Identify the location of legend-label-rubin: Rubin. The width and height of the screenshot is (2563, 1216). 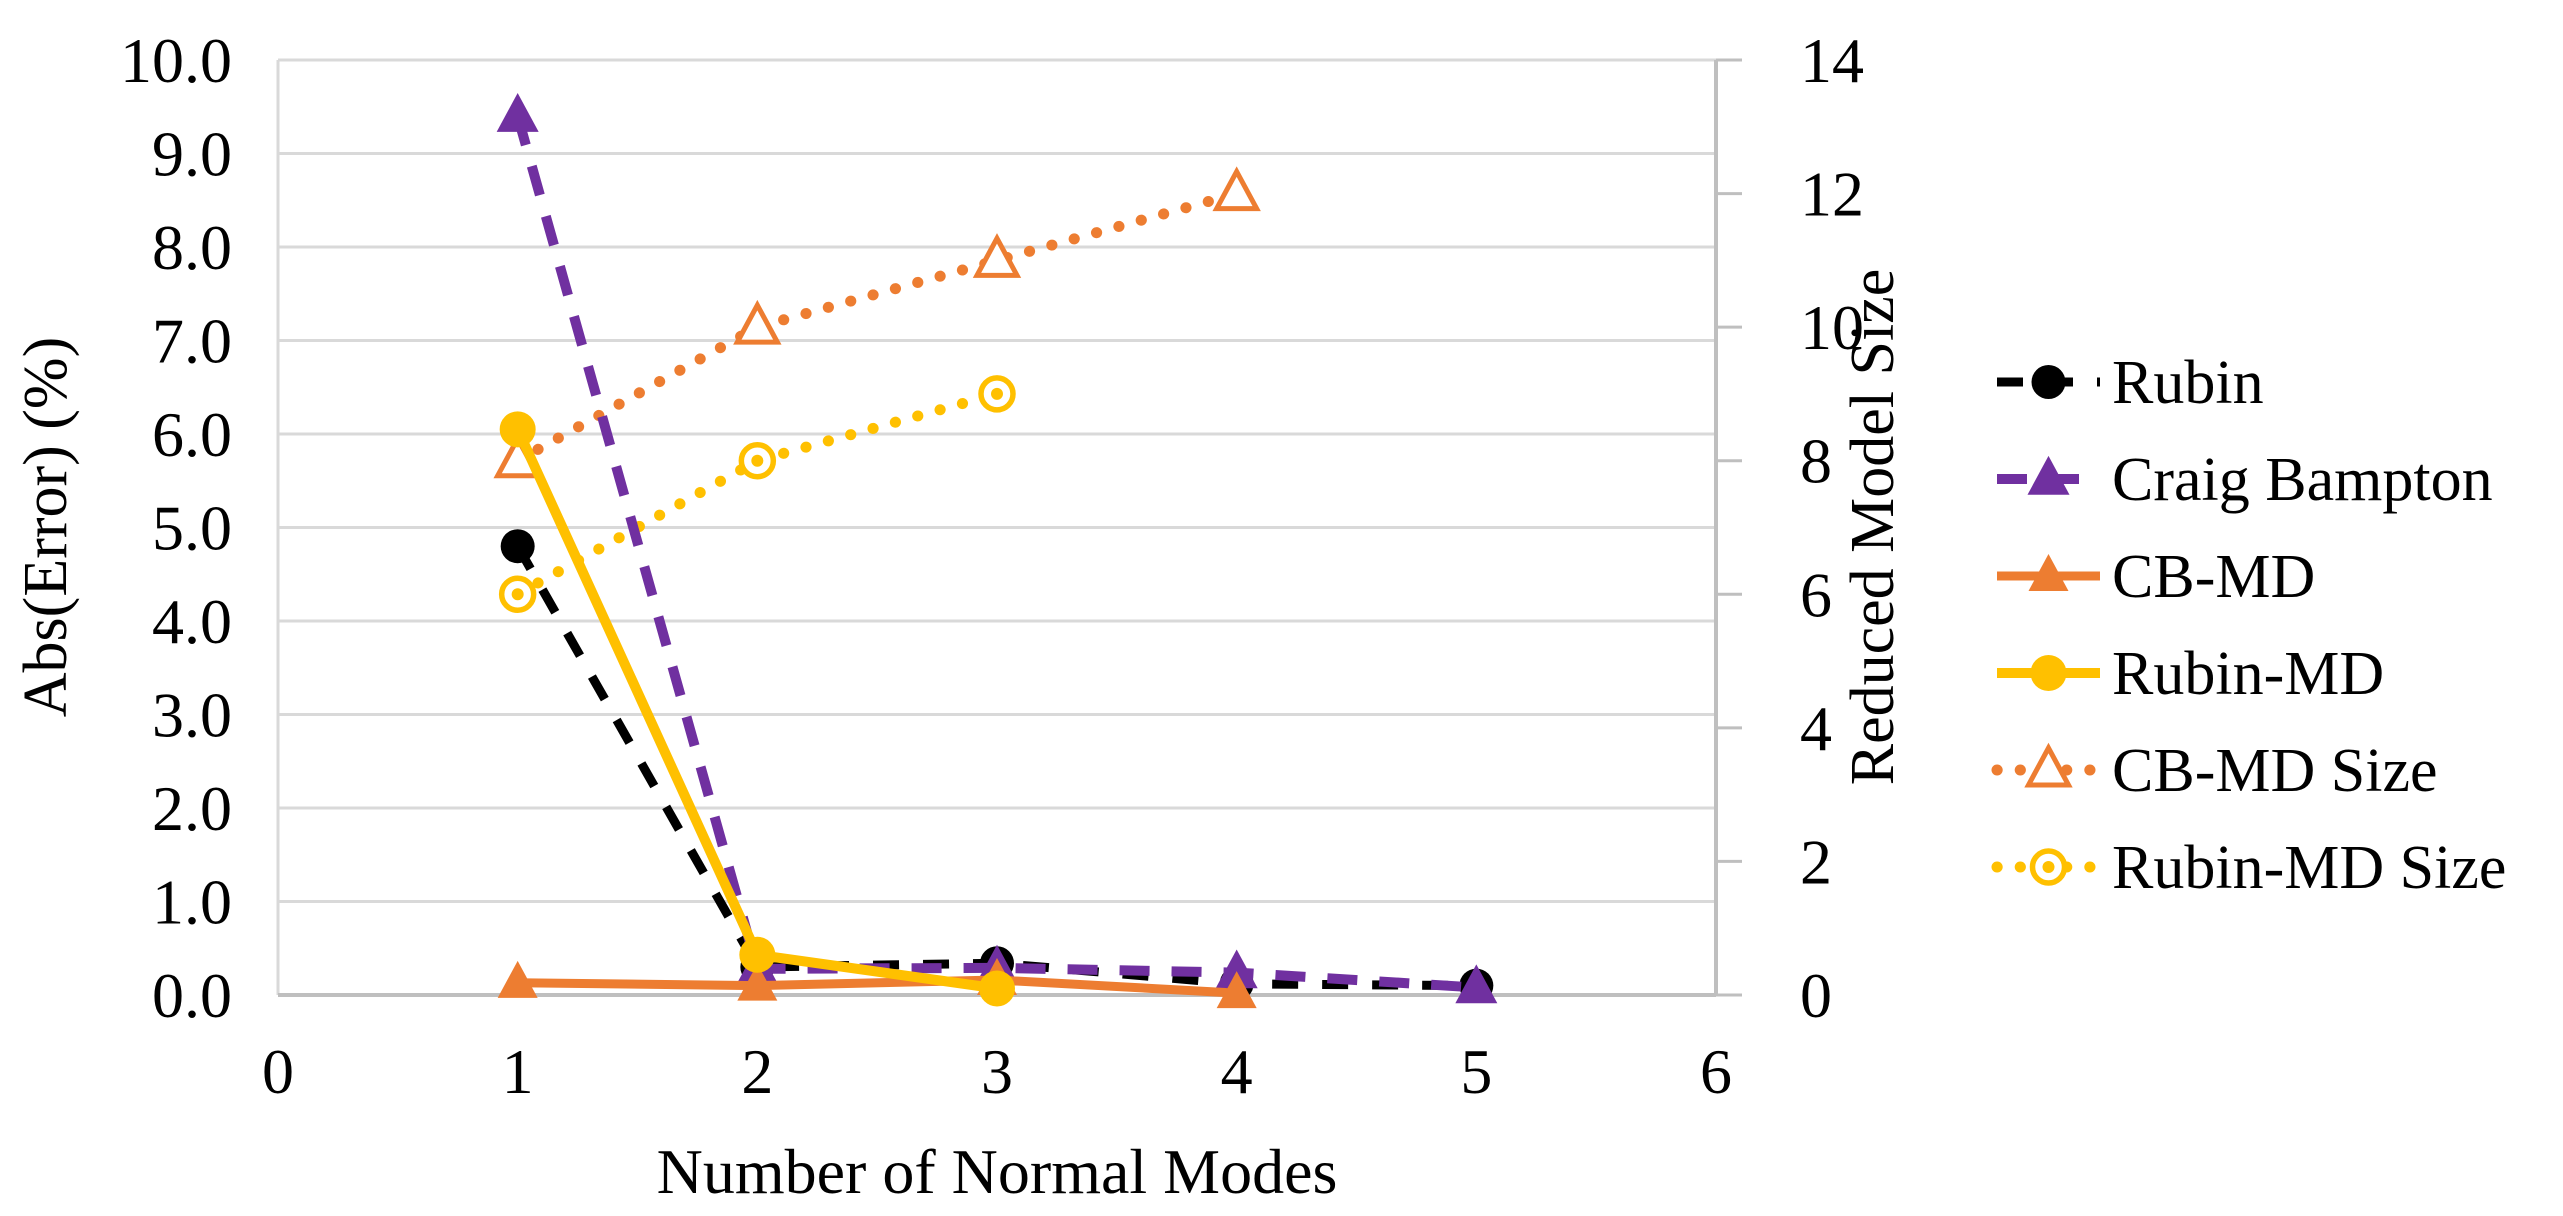
(2188, 383).